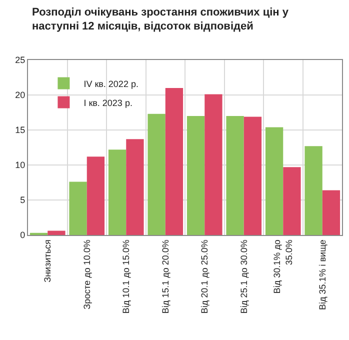  Describe the element at coordinates (165, 277) in the screenshot. I see `x-tick-label: Від 15.1 до 20.0%` at that location.